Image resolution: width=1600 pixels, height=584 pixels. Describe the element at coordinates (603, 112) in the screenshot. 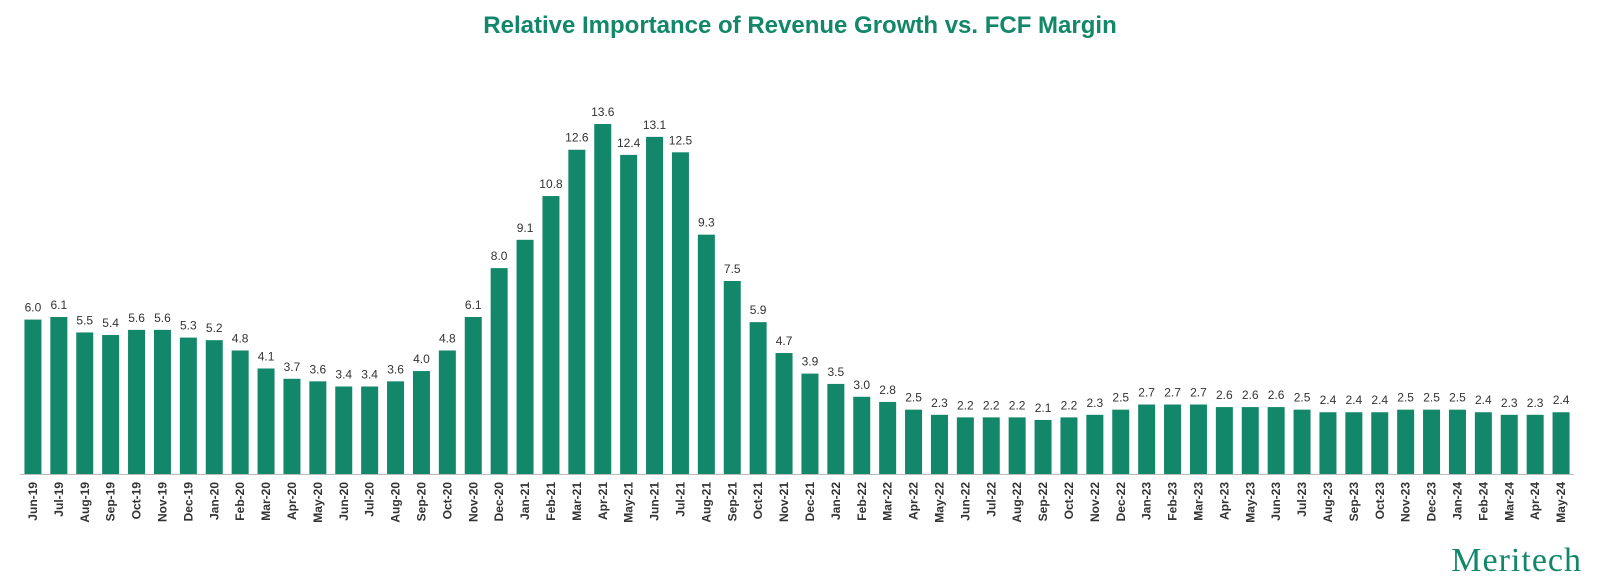

I see `data-label: 13.6` at that location.